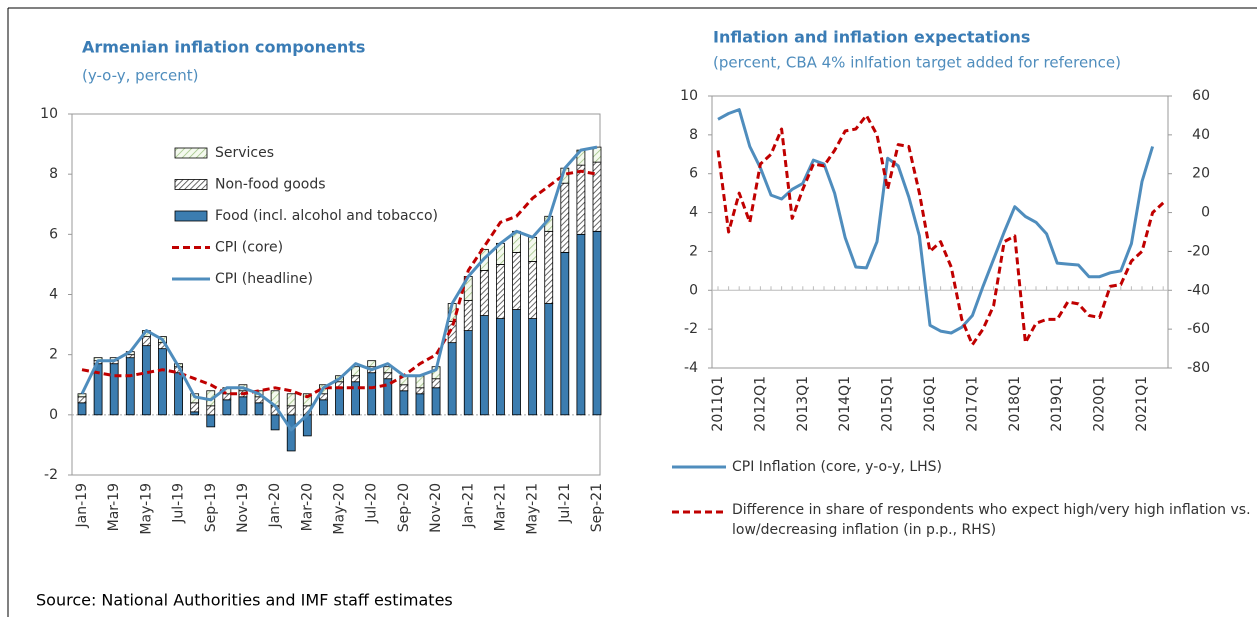  Describe the element at coordinates (1015, 404) in the screenshot. I see `x-tick-label: 2018Q1` at that location.